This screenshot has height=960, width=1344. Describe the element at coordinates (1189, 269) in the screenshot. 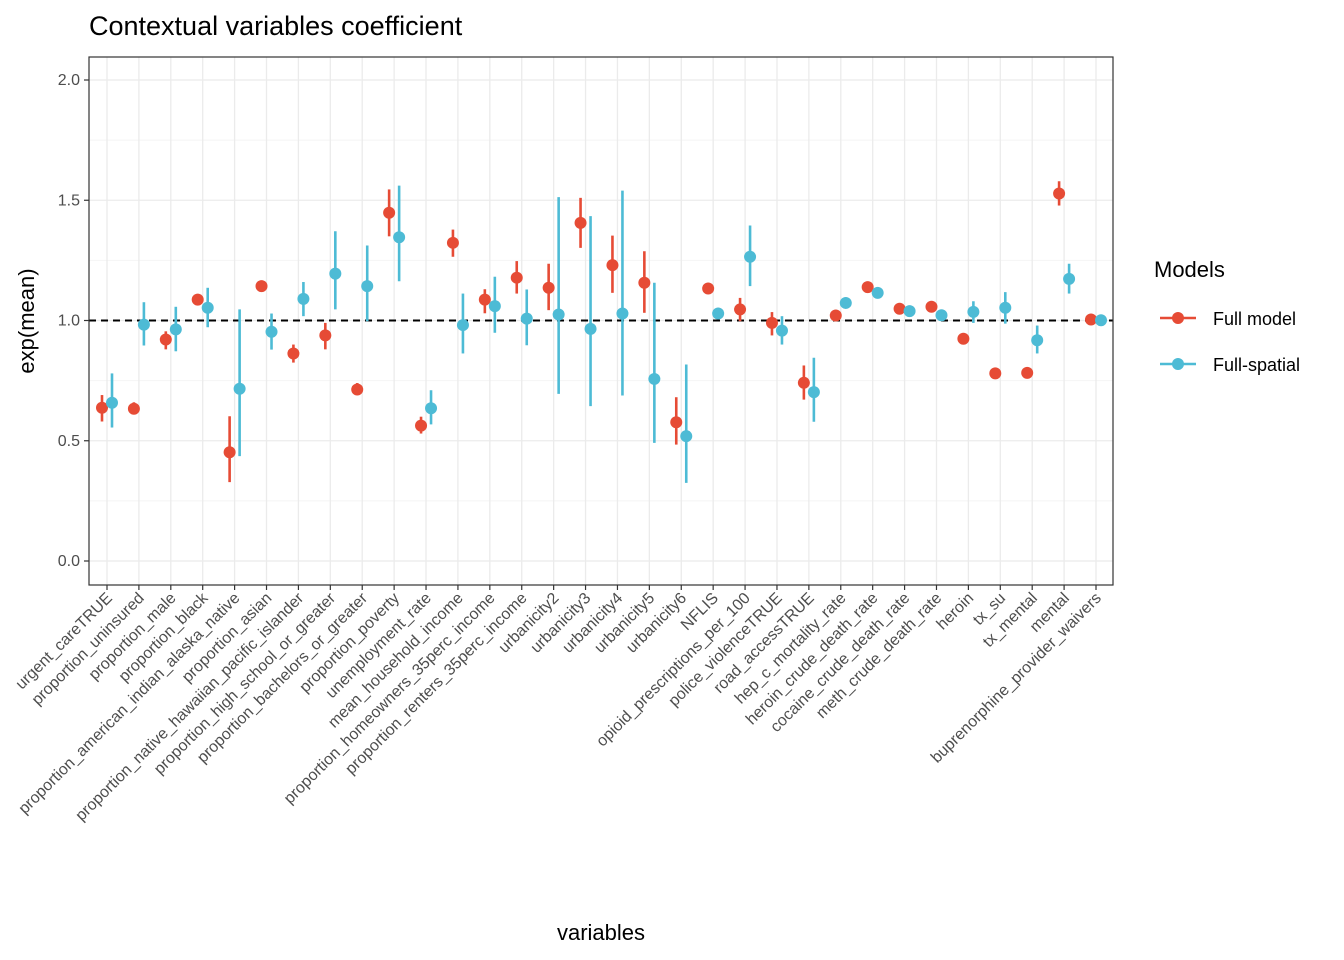

I see `legend-title: Models` at that location.